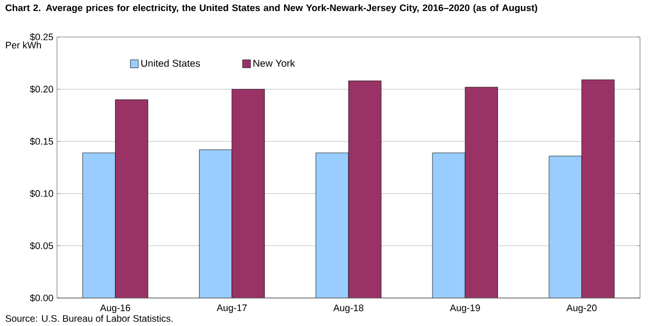  What do you see at coordinates (42, 298) in the screenshot?
I see `y-tick-label: $0.00` at bounding box center [42, 298].